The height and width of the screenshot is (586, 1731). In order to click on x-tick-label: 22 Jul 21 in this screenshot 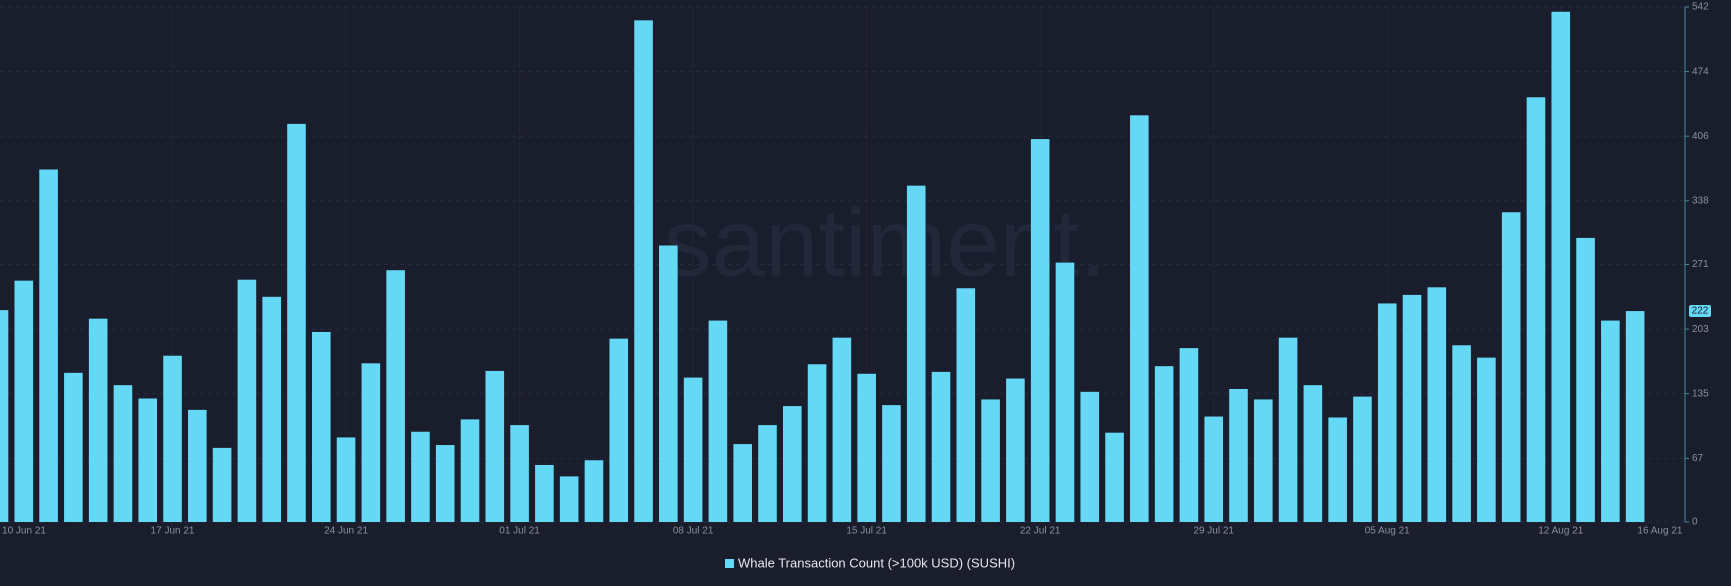, I will do `click(1040, 531)`.